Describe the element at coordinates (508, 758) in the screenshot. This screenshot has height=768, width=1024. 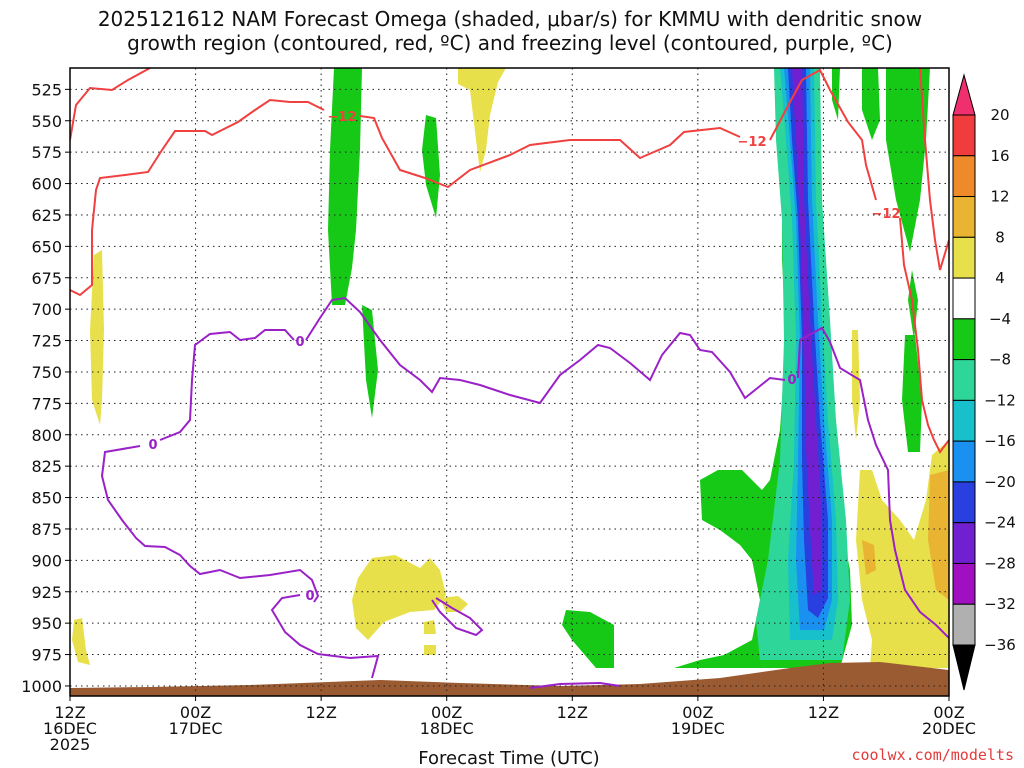
I see `x-axis-title: Forecast Time (UTC)` at that location.